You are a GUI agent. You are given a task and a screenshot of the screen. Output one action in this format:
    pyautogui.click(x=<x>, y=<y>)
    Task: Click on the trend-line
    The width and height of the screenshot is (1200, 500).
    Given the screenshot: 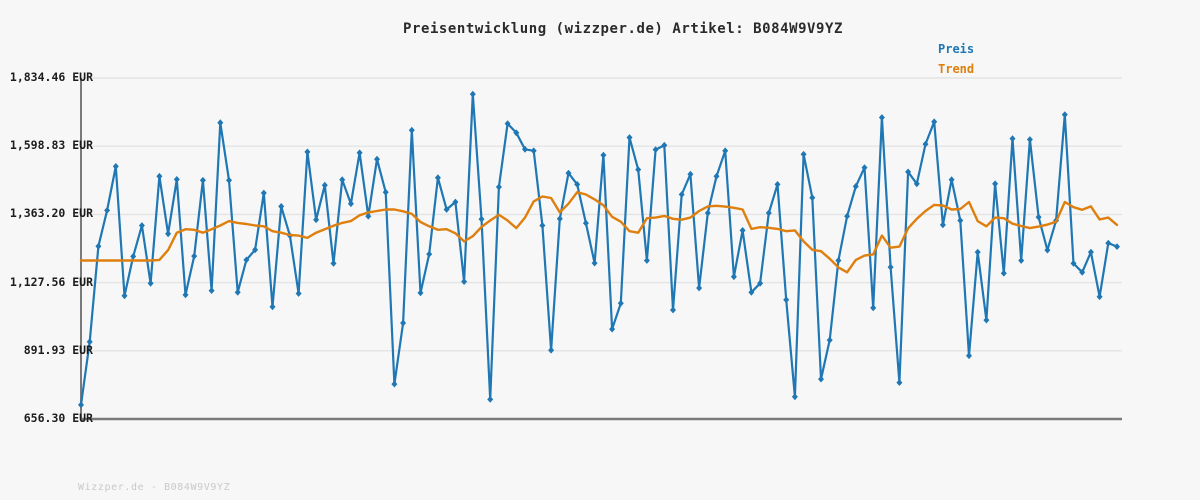 What is the action you would take?
    pyautogui.click(x=599, y=232)
    